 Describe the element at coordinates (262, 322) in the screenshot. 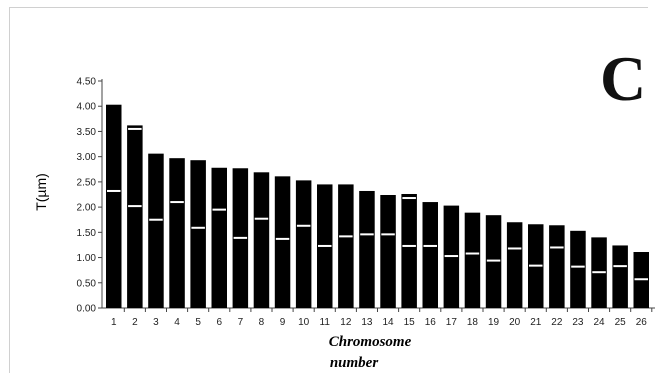

I see `x-tick-label: 8` at that location.